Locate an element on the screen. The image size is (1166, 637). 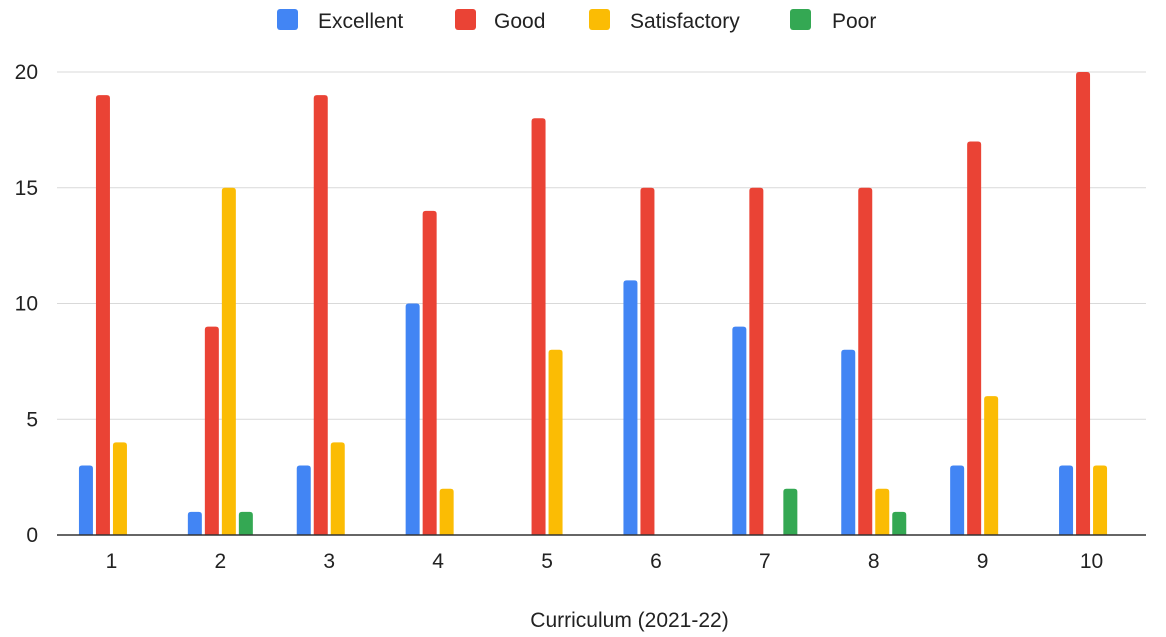
x-tick-label: 7 is located at coordinates (765, 561).